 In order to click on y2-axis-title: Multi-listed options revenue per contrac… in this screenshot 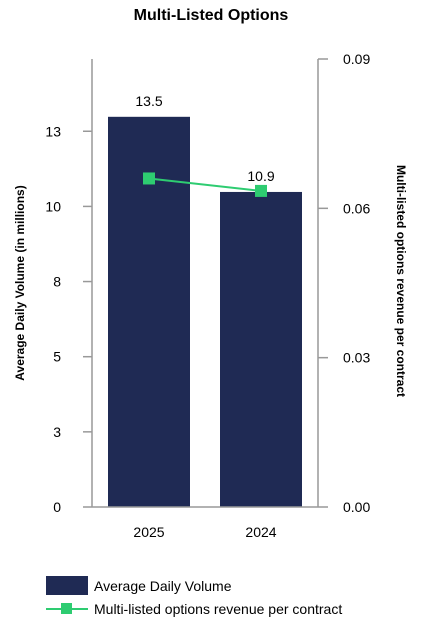, I will do `click(401, 281)`.